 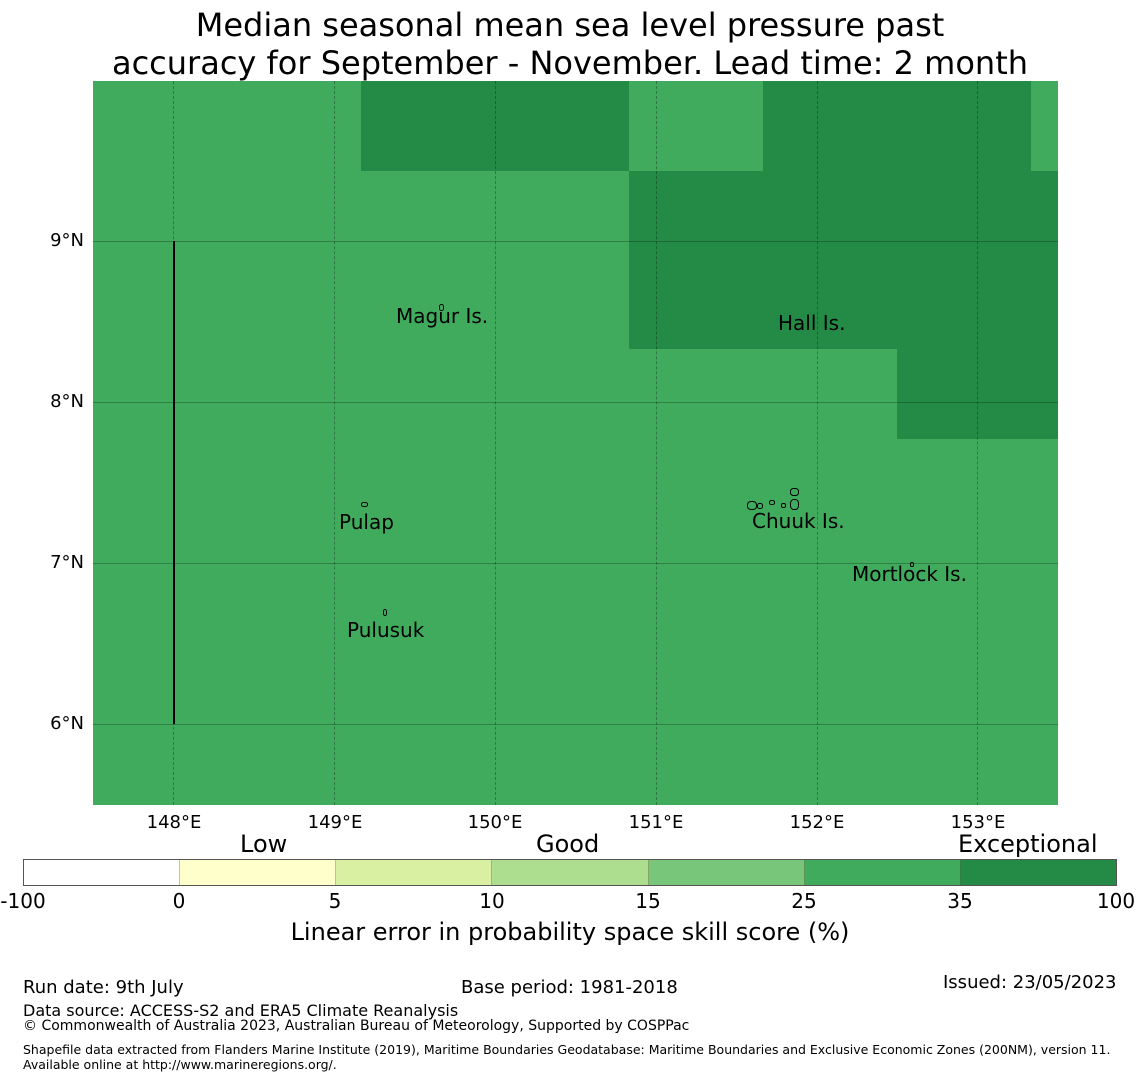 I want to click on gridline-7n, so click(x=575, y=563).